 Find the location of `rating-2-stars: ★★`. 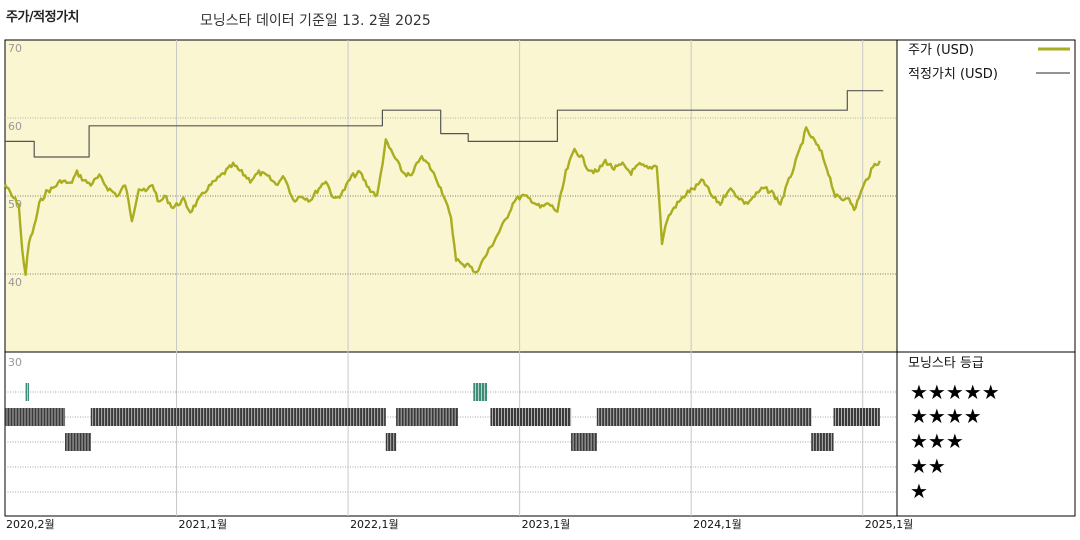

rating-2-stars: ★★ is located at coordinates (928, 466).